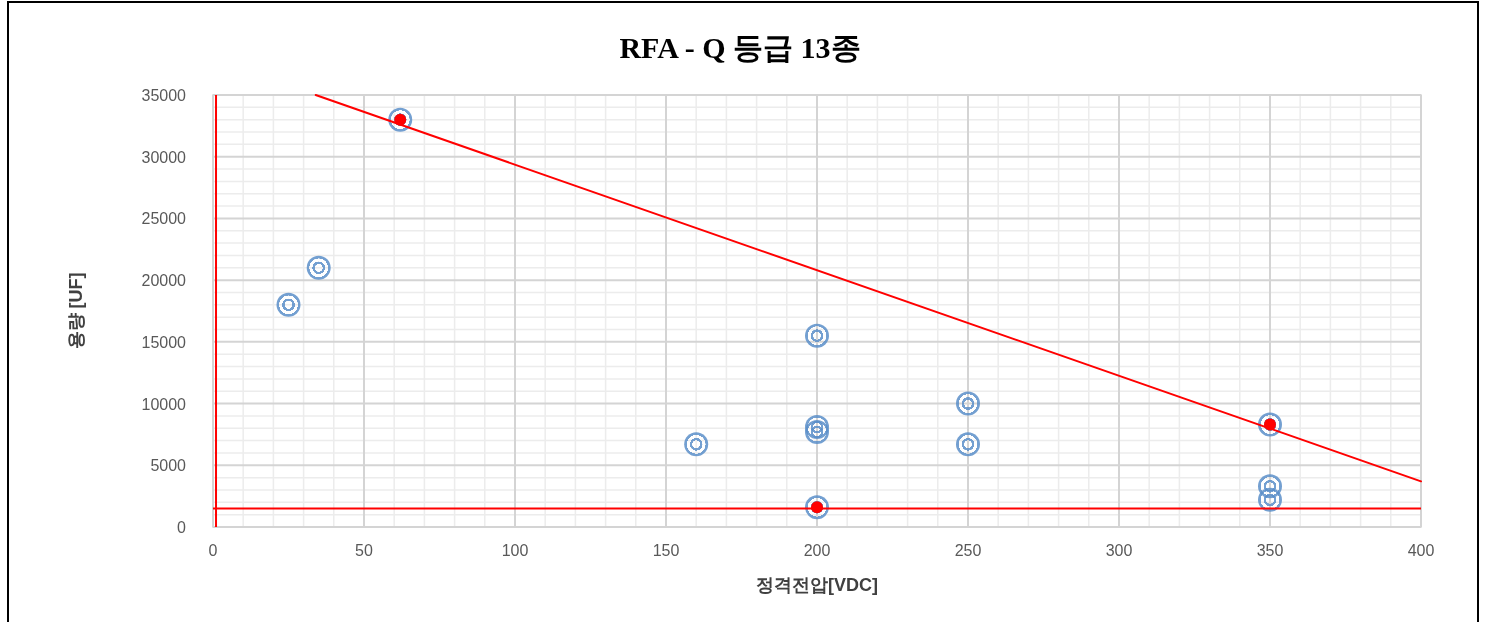 The image size is (1501, 622). What do you see at coordinates (666, 550) in the screenshot?
I see `x-tick-label: 150` at bounding box center [666, 550].